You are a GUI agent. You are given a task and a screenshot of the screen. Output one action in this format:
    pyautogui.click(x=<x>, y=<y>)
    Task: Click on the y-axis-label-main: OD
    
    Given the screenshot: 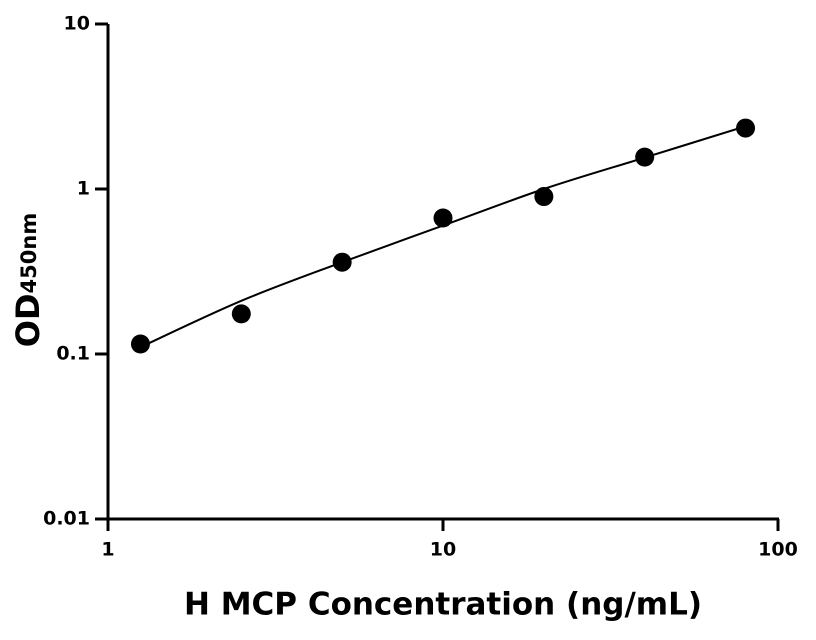 What is the action you would take?
    pyautogui.click(x=28, y=320)
    